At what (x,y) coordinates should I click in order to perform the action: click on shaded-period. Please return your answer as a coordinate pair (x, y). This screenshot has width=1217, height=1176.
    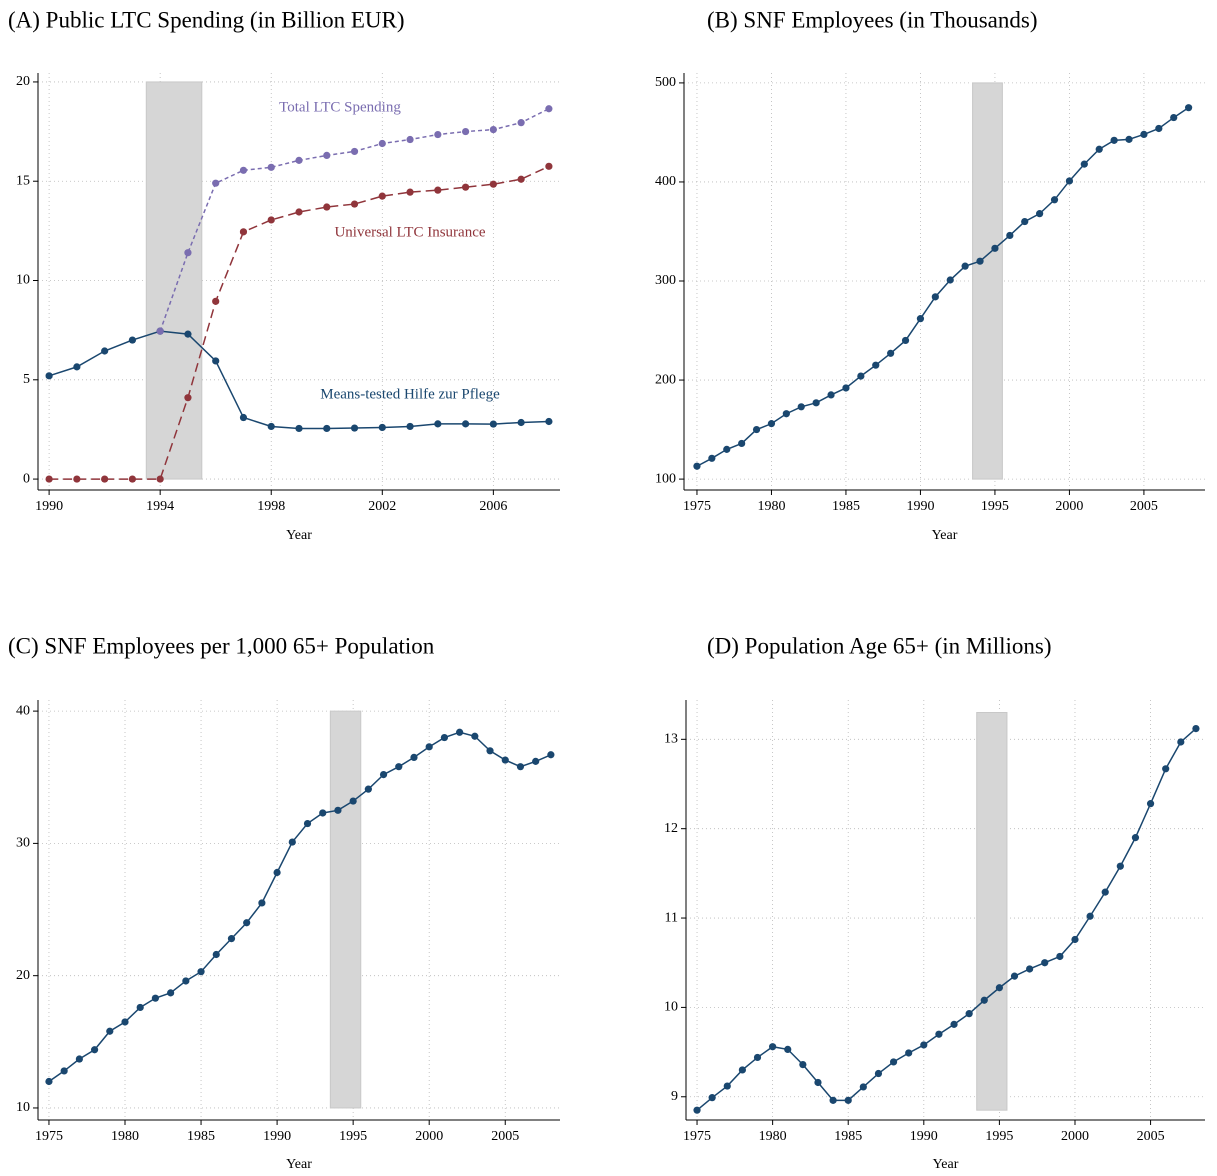
    Looking at the image, I should click on (987, 281).